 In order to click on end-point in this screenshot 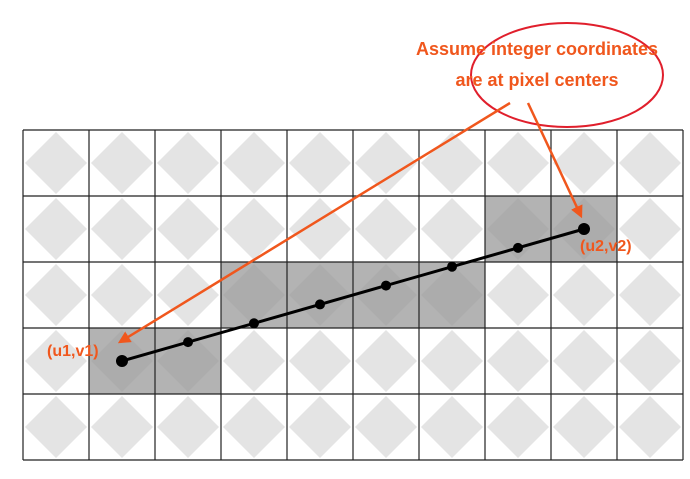, I will do `click(584, 229)`.